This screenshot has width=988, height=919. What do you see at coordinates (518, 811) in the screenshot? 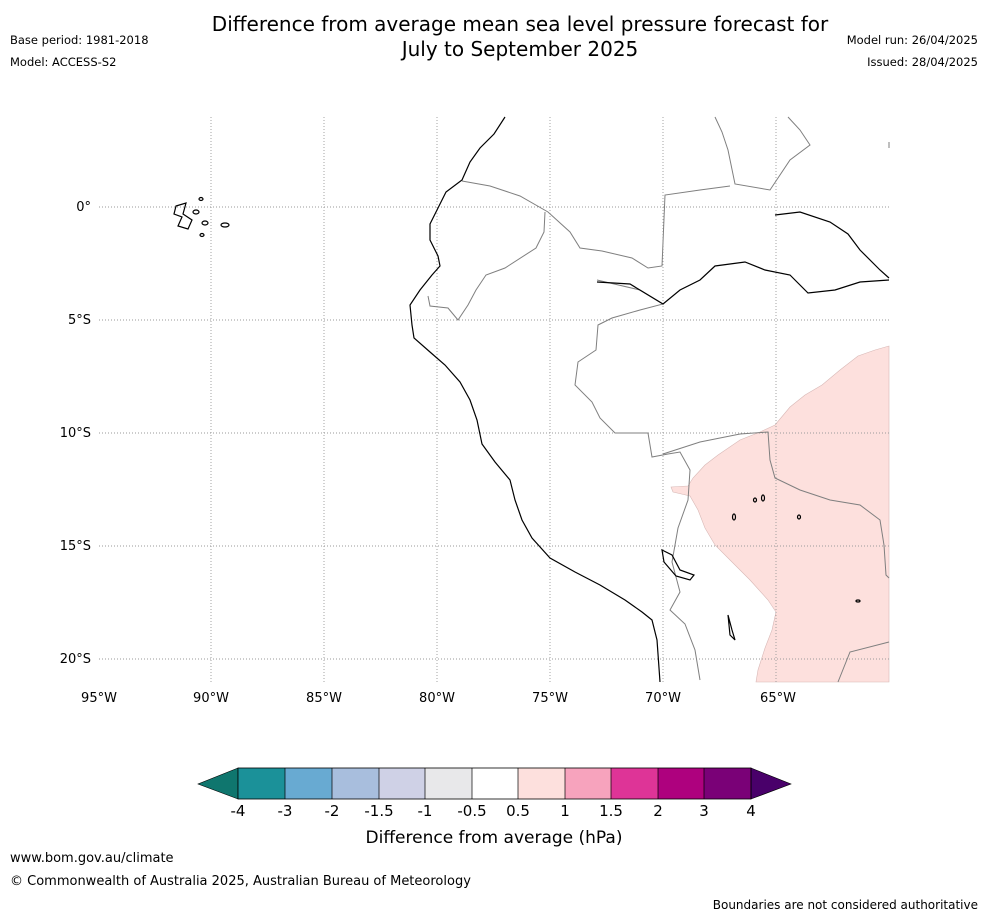
I see `colorbar-tick-7: 0.5` at bounding box center [518, 811].